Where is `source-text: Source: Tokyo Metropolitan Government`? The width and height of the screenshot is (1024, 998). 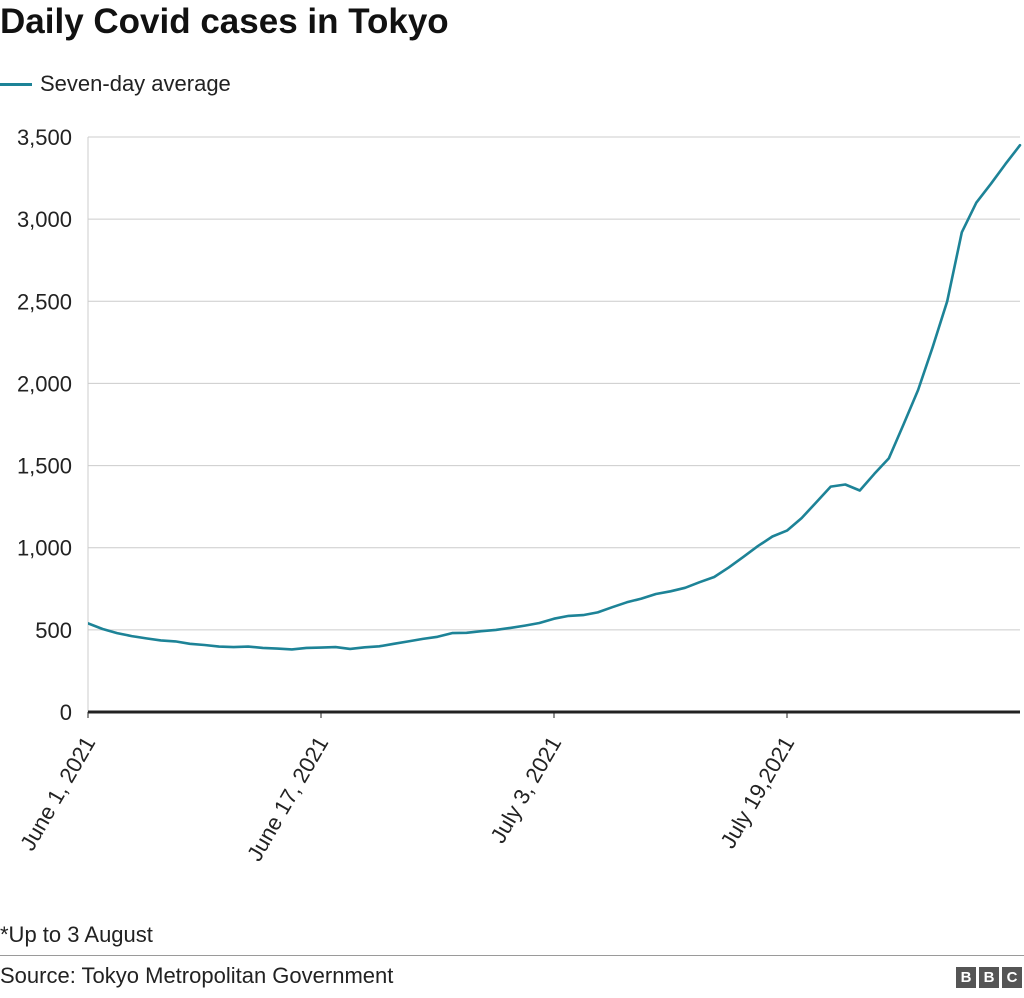
source-text: Source: Tokyo Metropolitan Government is located at coordinates (197, 975).